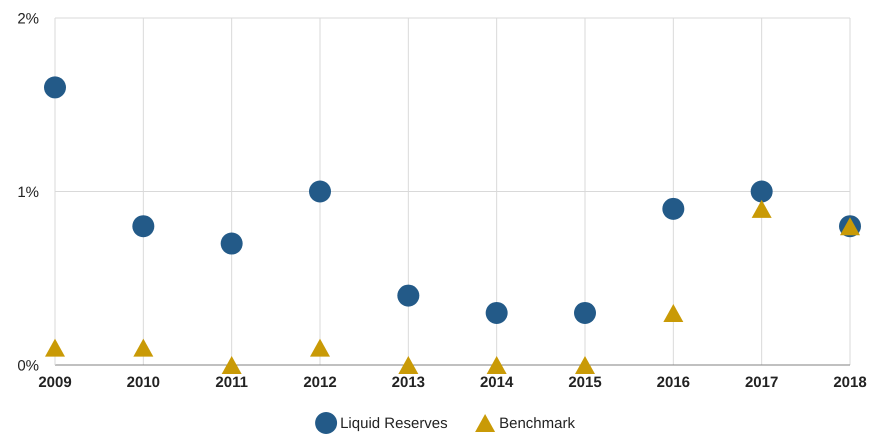 The image size is (883, 440). Describe the element at coordinates (497, 382) in the screenshot. I see `x-tick-label: 2014` at that location.